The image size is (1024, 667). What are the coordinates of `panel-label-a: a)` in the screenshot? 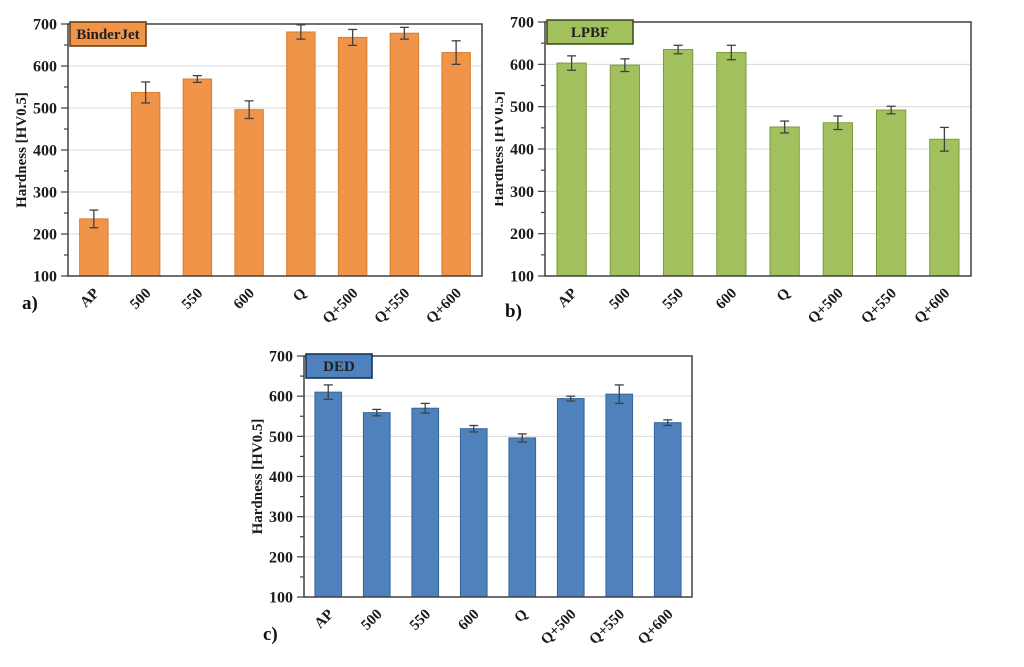 It's located at (30, 303).